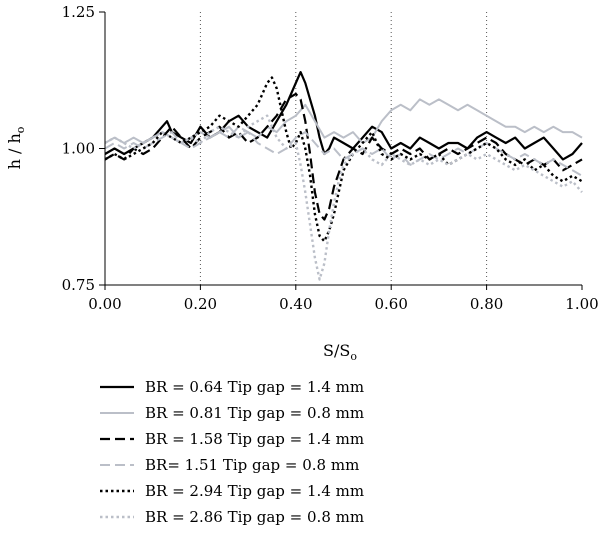 Image resolution: width=600 pixels, height=538 pixels. I want to click on x-axis-title: S/So, so click(340, 352).